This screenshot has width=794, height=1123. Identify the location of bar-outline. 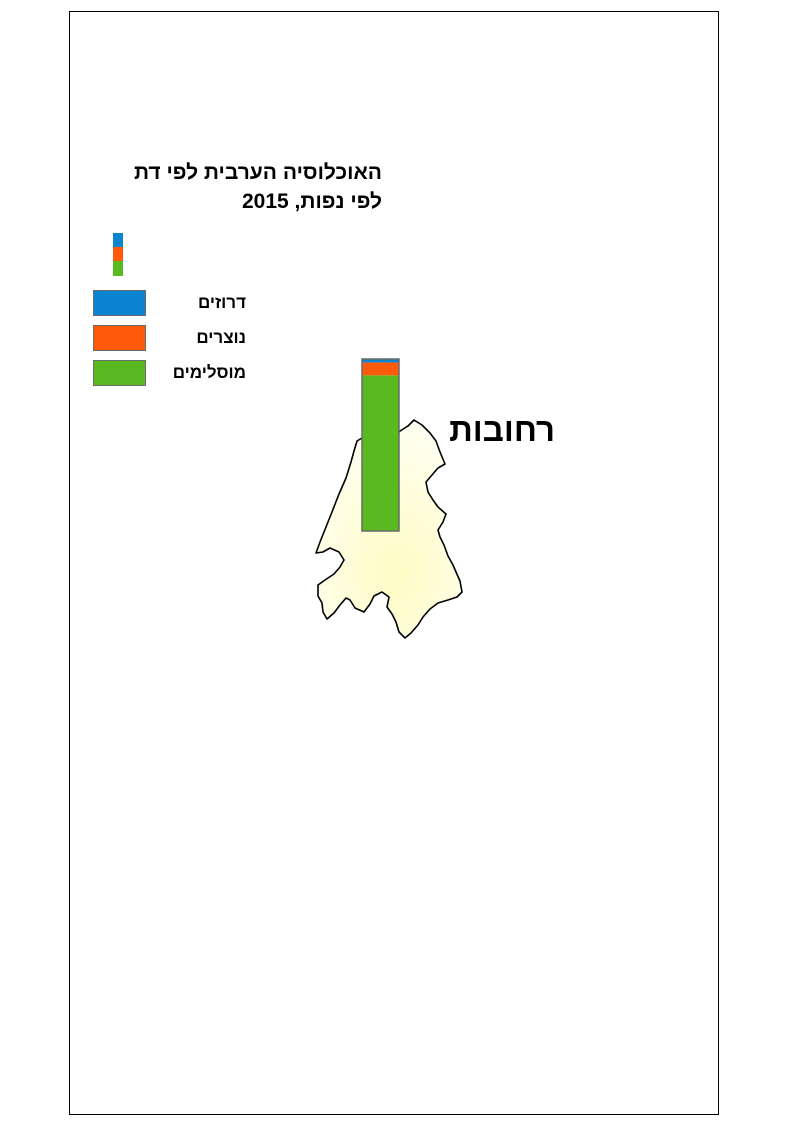
(380, 445).